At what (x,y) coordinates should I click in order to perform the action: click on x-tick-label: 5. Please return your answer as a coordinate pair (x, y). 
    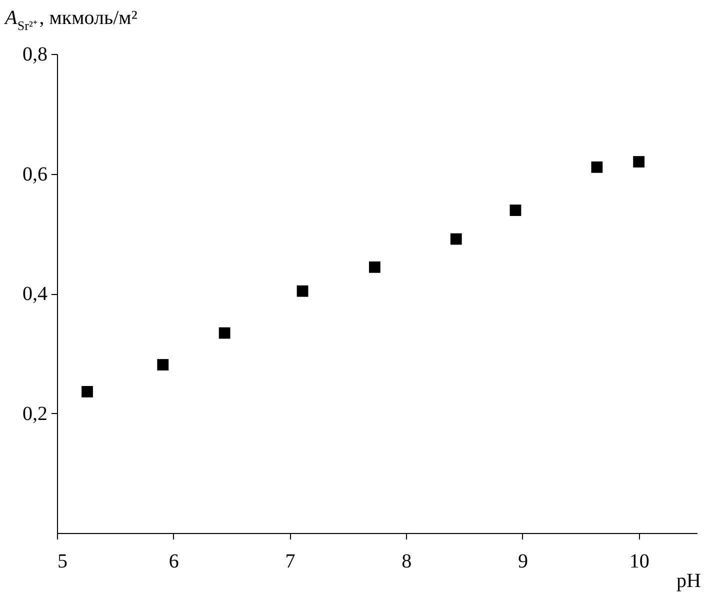
    Looking at the image, I should click on (63, 561).